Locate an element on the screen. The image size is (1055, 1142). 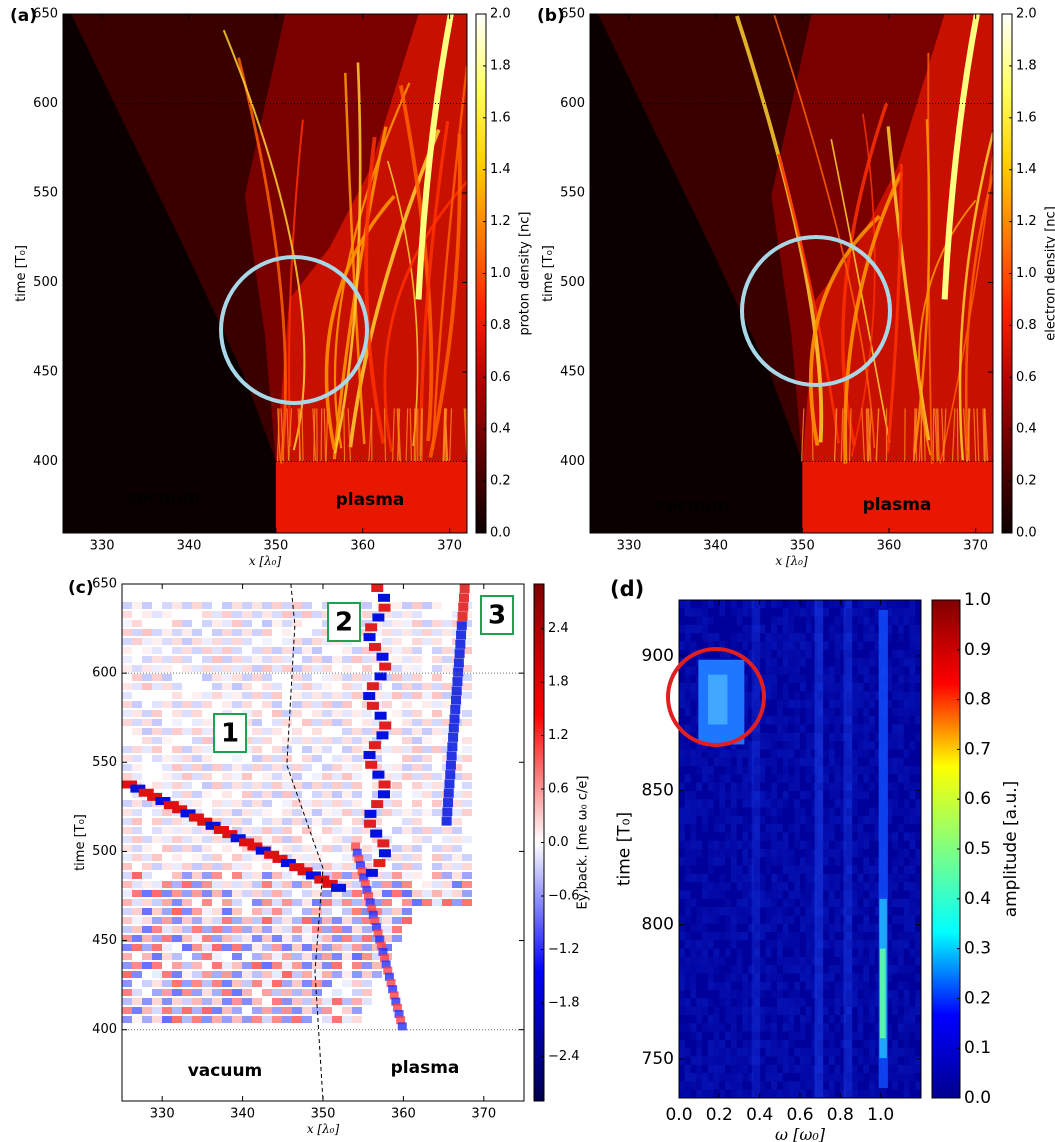
y-axis-label: time [T₀] is located at coordinates (548, 273).